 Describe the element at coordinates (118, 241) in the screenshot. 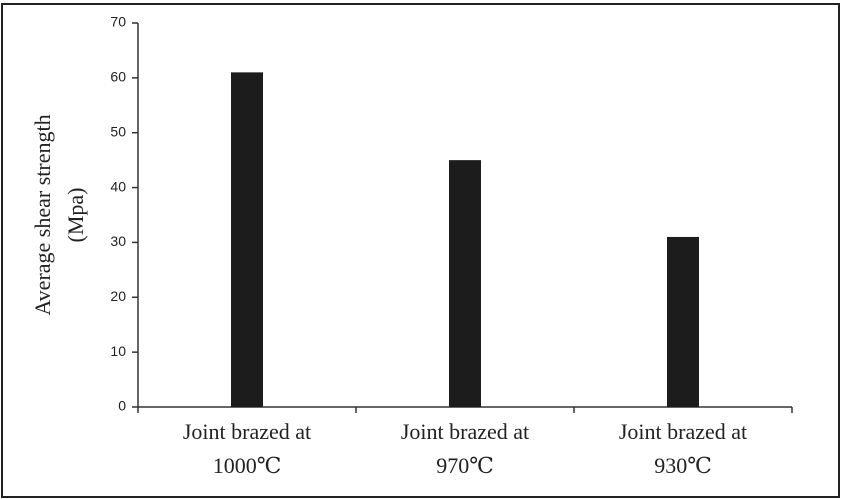

I see `y-tick-label: 30` at that location.